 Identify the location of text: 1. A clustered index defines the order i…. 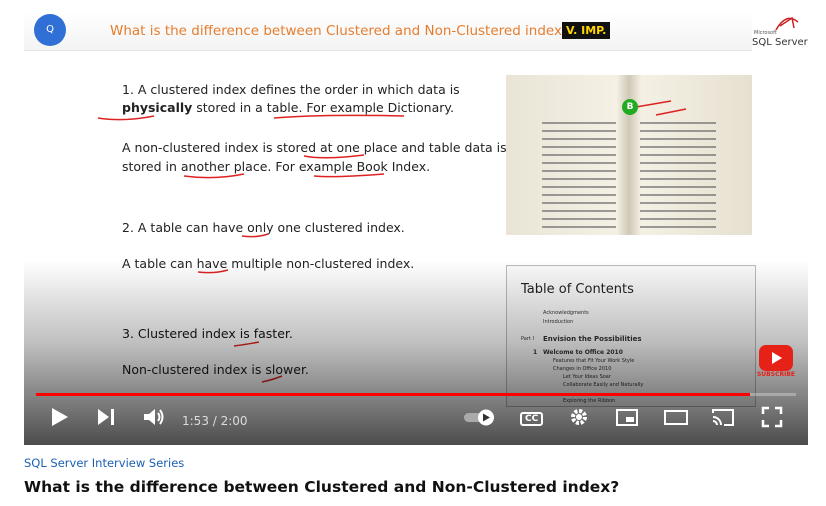
(291, 89).